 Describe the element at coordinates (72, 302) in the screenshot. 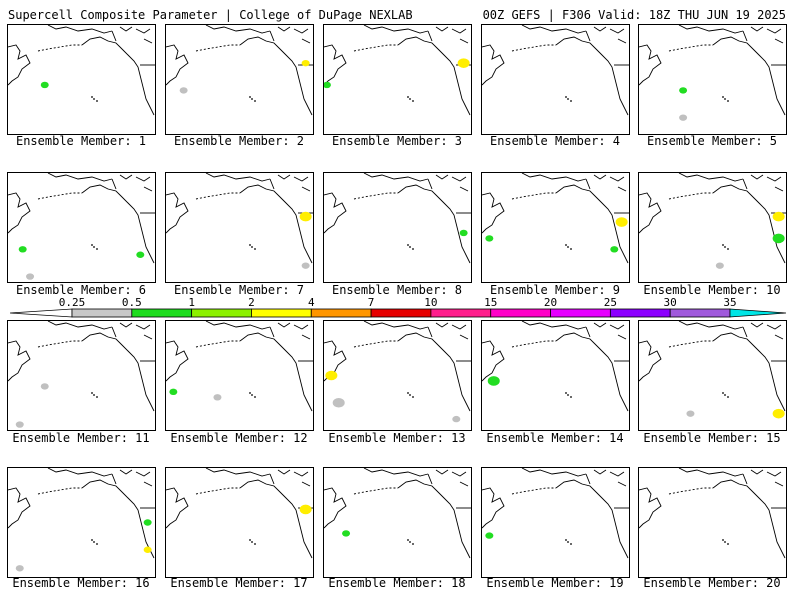

I see `colorbar-tick-label: 0.25` at that location.